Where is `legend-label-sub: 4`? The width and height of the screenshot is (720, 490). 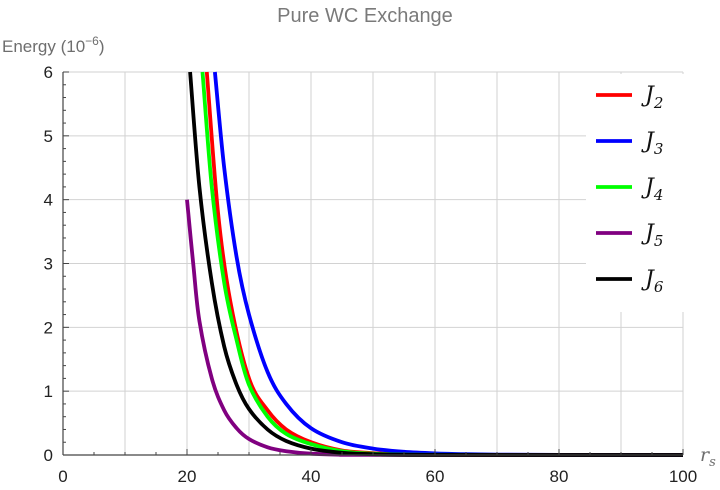
legend-label-sub: 4 is located at coordinates (658, 195).